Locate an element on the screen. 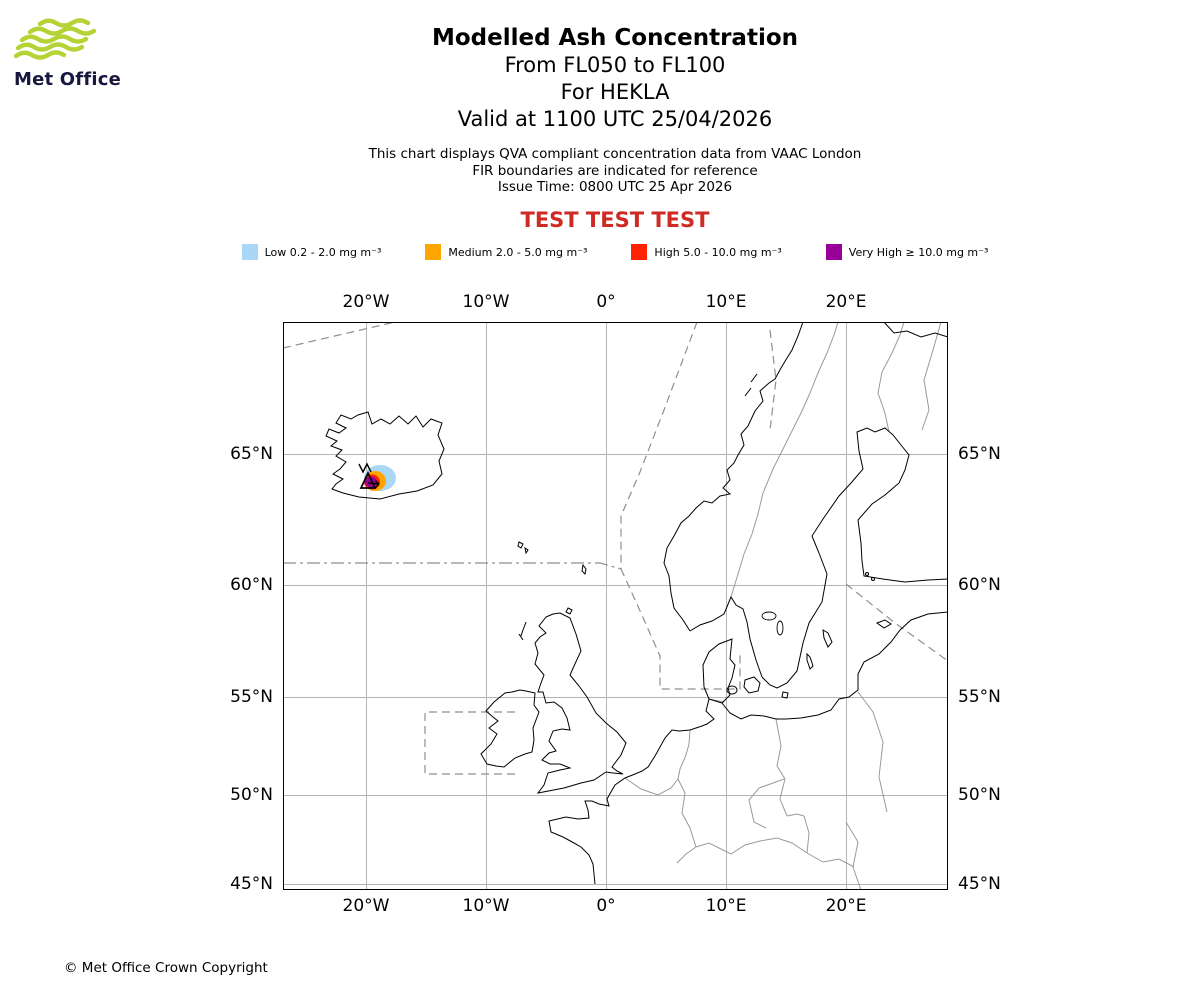  lat-label-right-55n: 55°N is located at coordinates (979, 697).